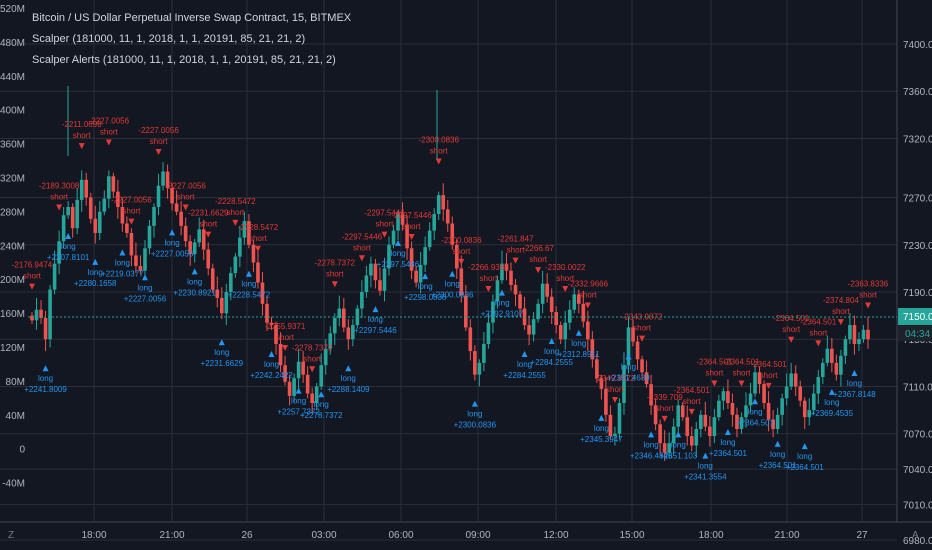 The image size is (932, 550). Describe the element at coordinates (208, 213) in the screenshot. I see `short-pnl-label: -2231.6629` at that location.